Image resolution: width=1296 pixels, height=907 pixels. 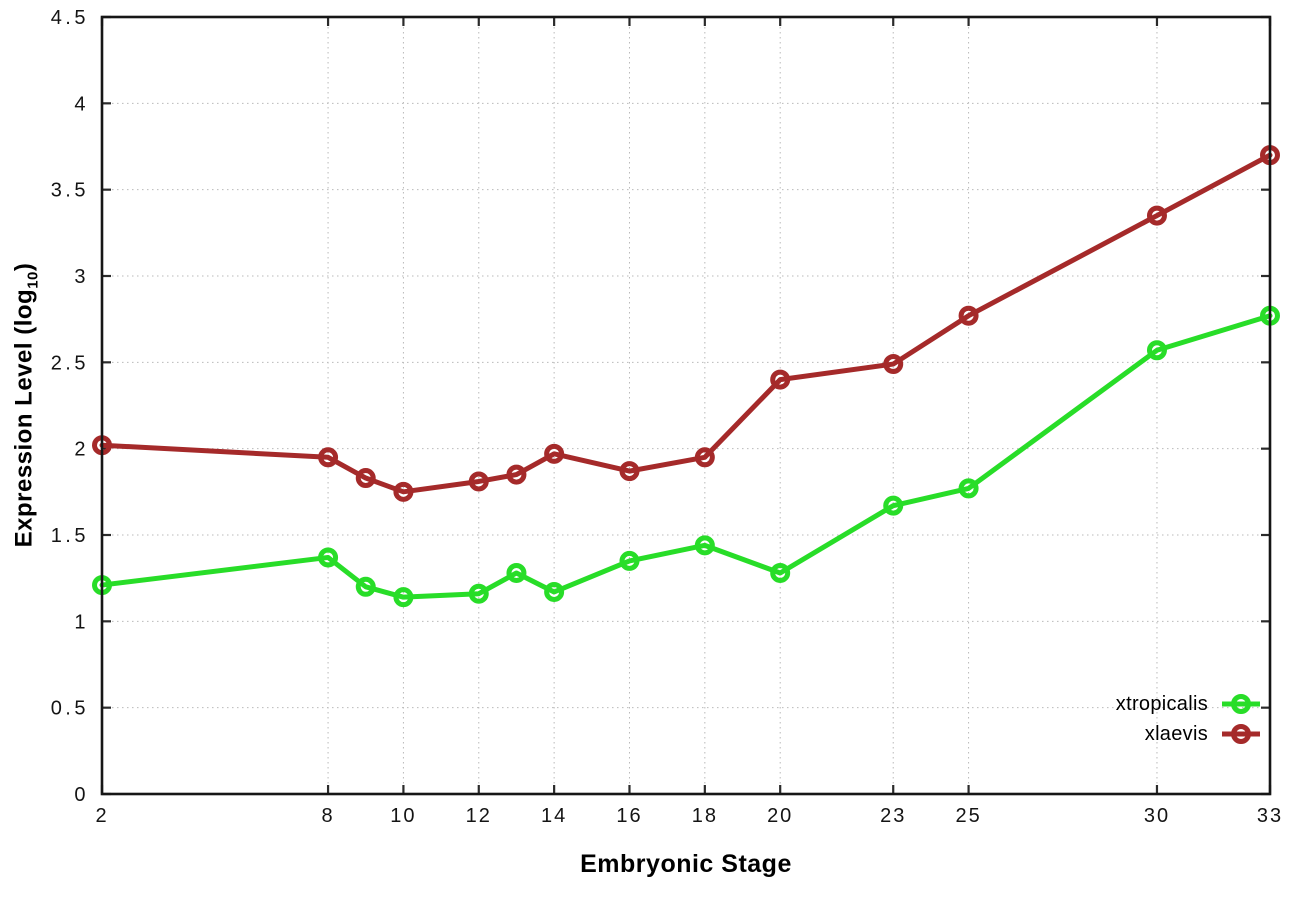 I want to click on legend: xtropicalis xlaevis, so click(x=1189, y=719).